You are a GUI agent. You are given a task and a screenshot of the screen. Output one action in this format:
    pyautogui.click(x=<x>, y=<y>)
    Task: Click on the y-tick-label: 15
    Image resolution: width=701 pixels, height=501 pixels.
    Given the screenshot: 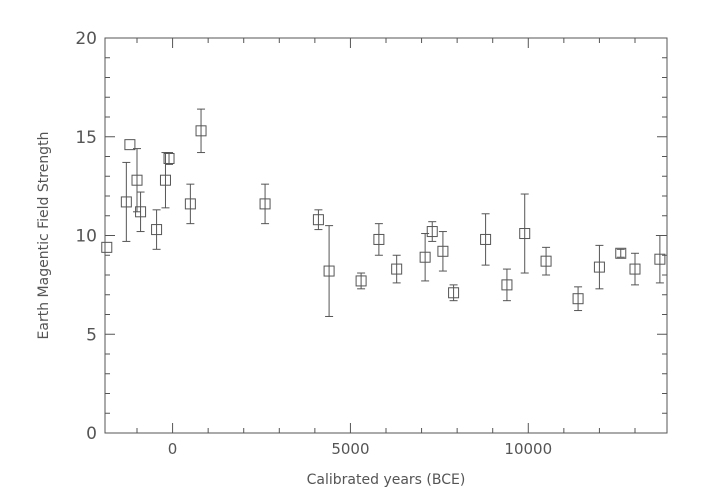 What is the action you would take?
    pyautogui.click(x=86, y=138)
    